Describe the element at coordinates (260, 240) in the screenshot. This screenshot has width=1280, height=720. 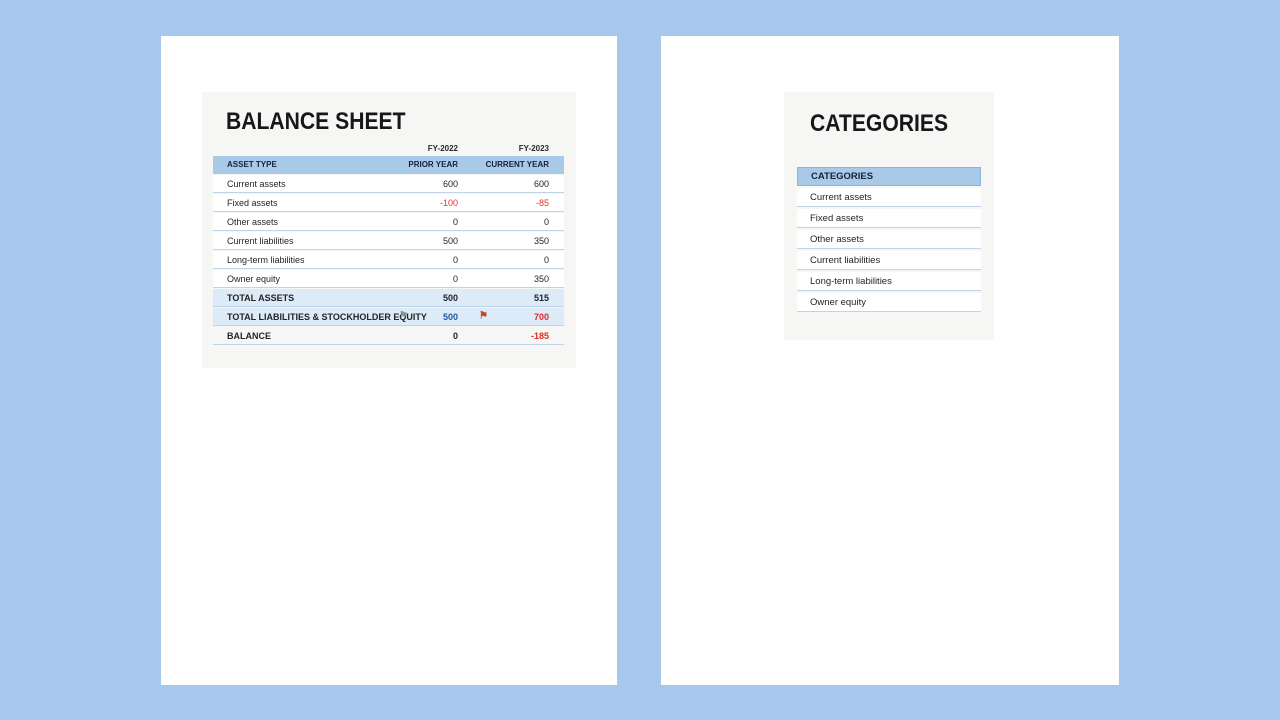
I see `row-label: Current liabilities` at that location.